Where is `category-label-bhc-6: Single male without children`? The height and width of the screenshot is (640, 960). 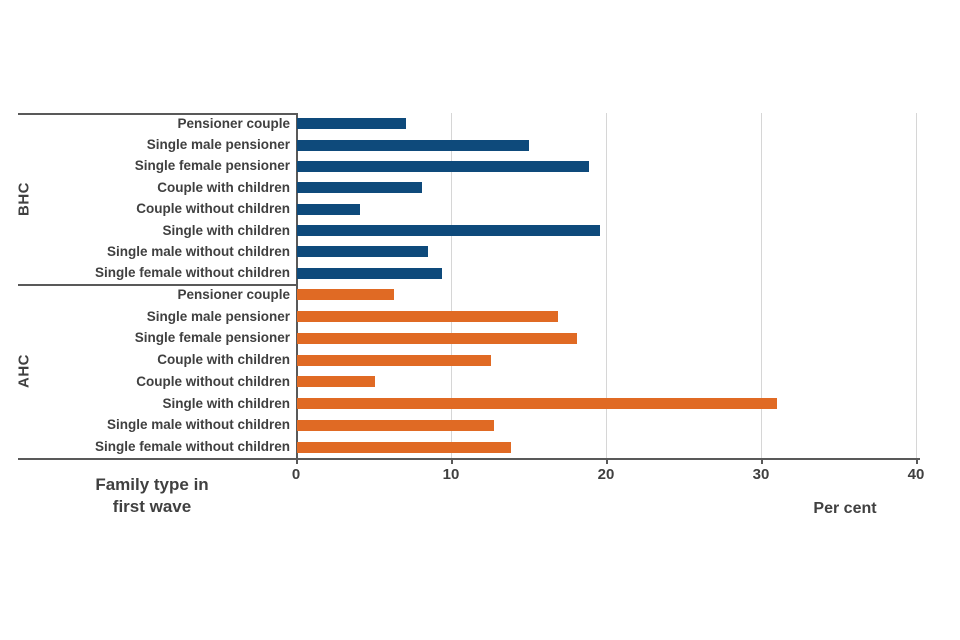 category-label-bhc-6: Single male without children is located at coordinates (198, 251).